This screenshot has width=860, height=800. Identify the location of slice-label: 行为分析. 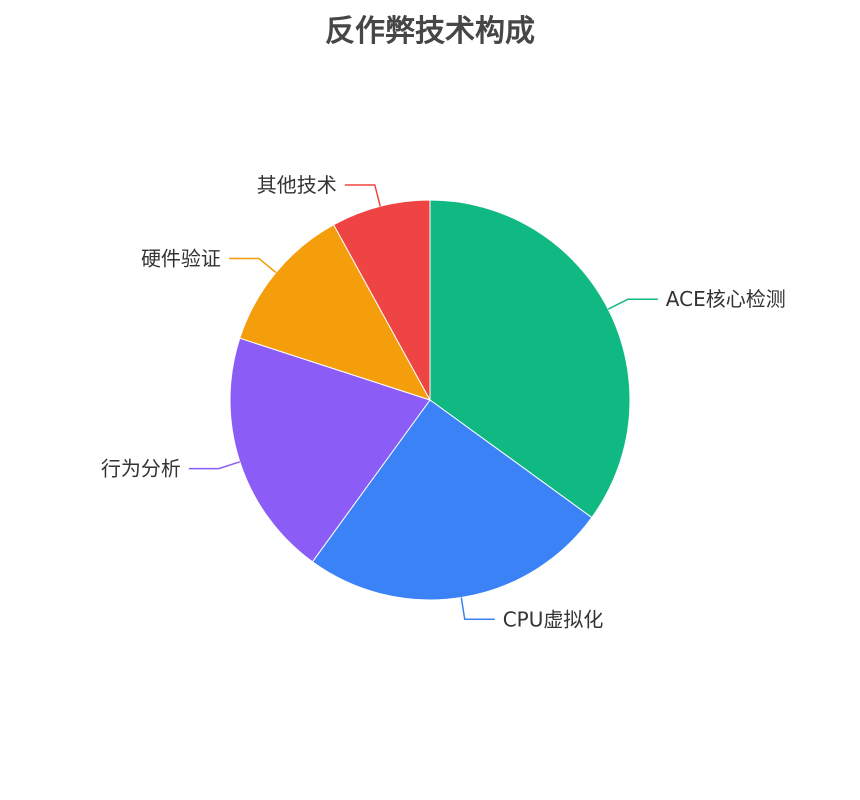
(141, 469).